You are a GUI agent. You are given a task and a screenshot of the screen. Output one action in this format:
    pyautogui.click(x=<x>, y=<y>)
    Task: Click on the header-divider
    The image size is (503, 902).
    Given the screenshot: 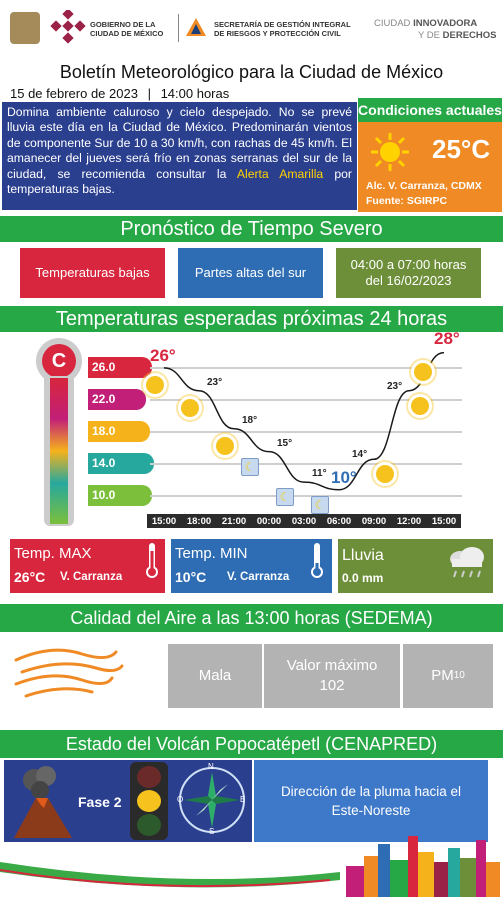 What is the action you would take?
    pyautogui.click(x=178, y=28)
    